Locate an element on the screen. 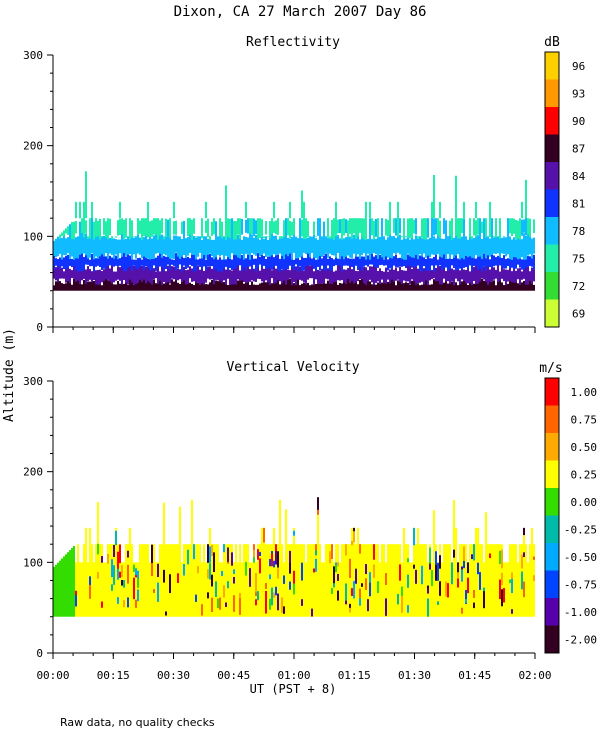 Image resolution: width=600 pixels, height=750 pixels. y-tick-label: 300 is located at coordinates (33, 381).